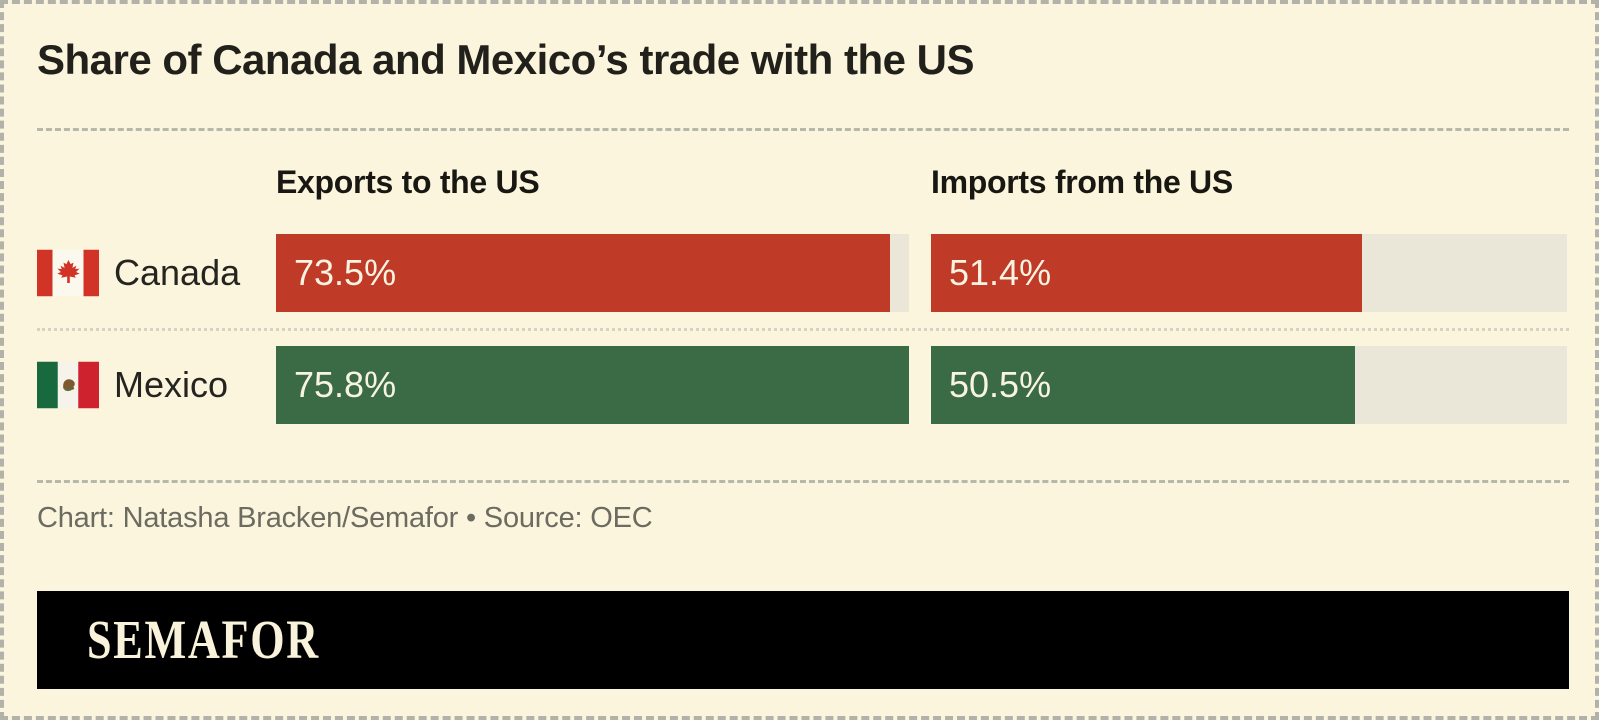 This screenshot has width=1599, height=720. I want to click on row-label-canada: Canada, so click(156, 273).